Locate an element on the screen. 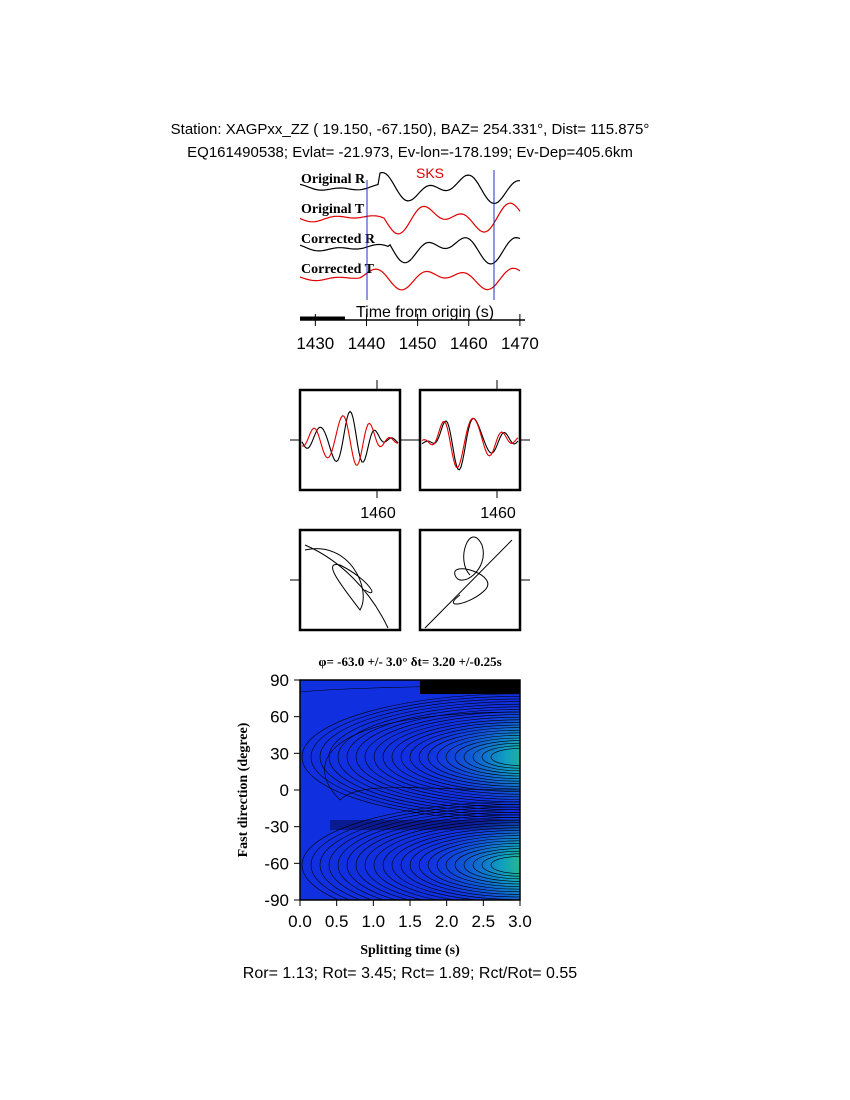  y-tick-label: 60 is located at coordinates (279, 717).